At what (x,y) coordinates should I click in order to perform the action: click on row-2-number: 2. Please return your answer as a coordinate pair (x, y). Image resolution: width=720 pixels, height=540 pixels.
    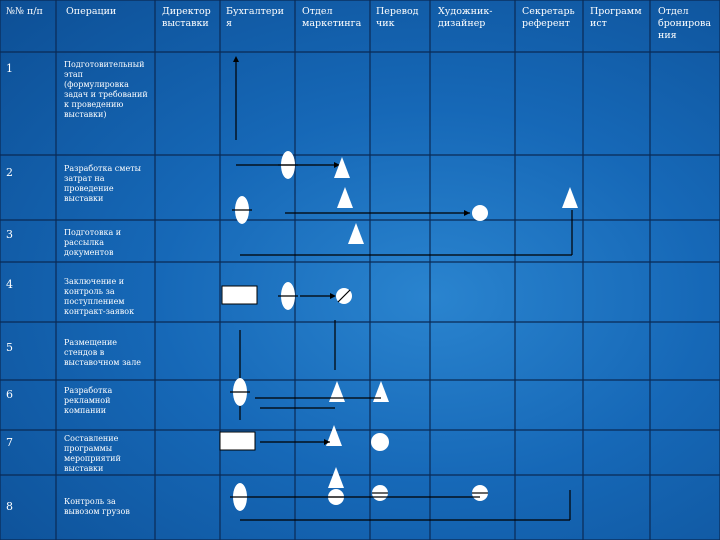
    Looking at the image, I should click on (9, 172).